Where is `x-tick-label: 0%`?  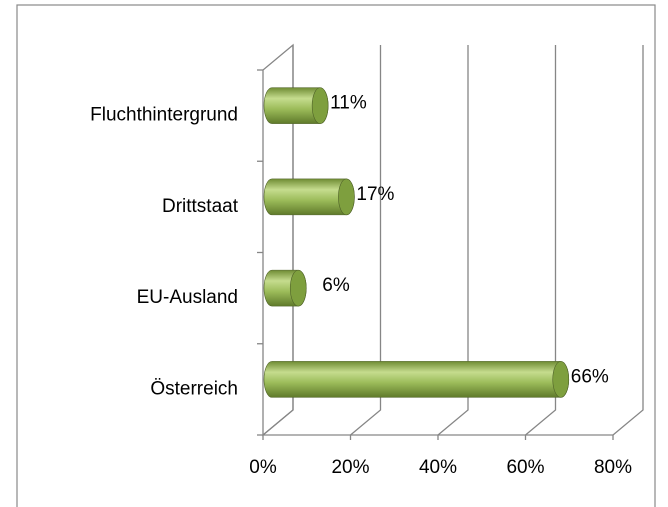 x-tick-label: 0% is located at coordinates (263, 467).